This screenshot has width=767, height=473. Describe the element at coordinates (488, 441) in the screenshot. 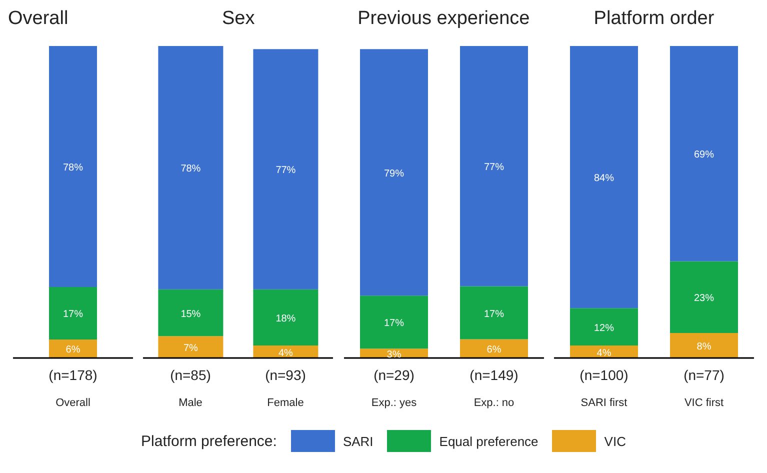

I see `legend-label: Equal preference` at that location.